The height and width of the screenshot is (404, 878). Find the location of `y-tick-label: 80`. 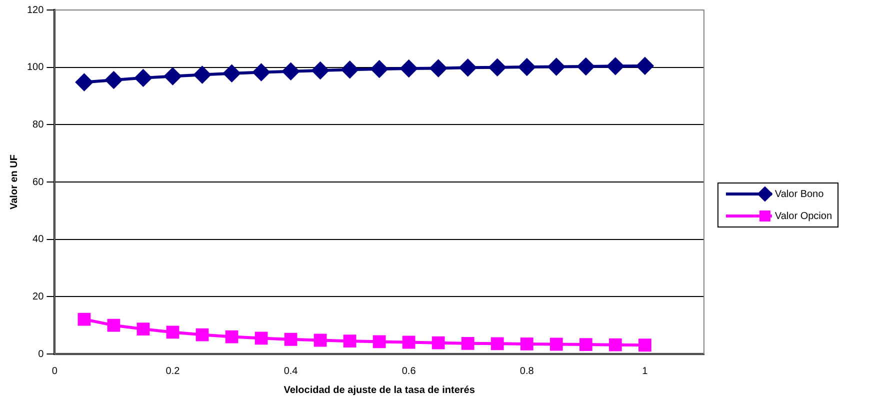

y-tick-label: 80 is located at coordinates (38, 124).